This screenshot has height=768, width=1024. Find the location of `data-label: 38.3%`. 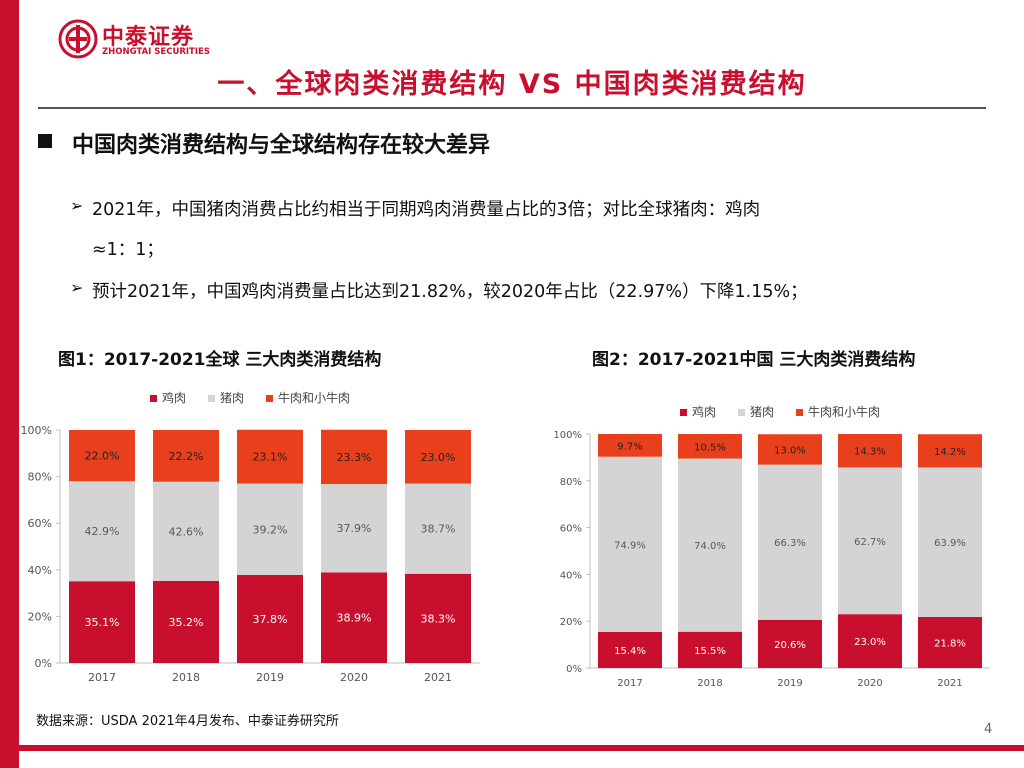

data-label: 38.3% is located at coordinates (438, 618).